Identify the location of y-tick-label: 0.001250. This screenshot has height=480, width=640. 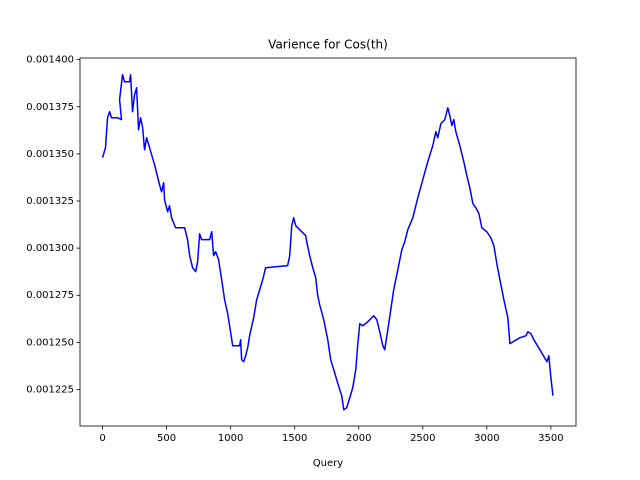
(50, 342).